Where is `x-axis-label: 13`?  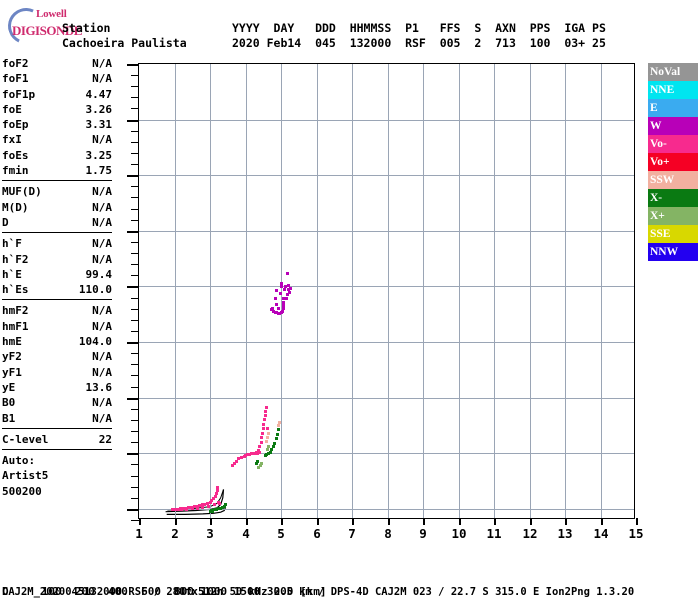 x-axis-label: 13 is located at coordinates (565, 533).